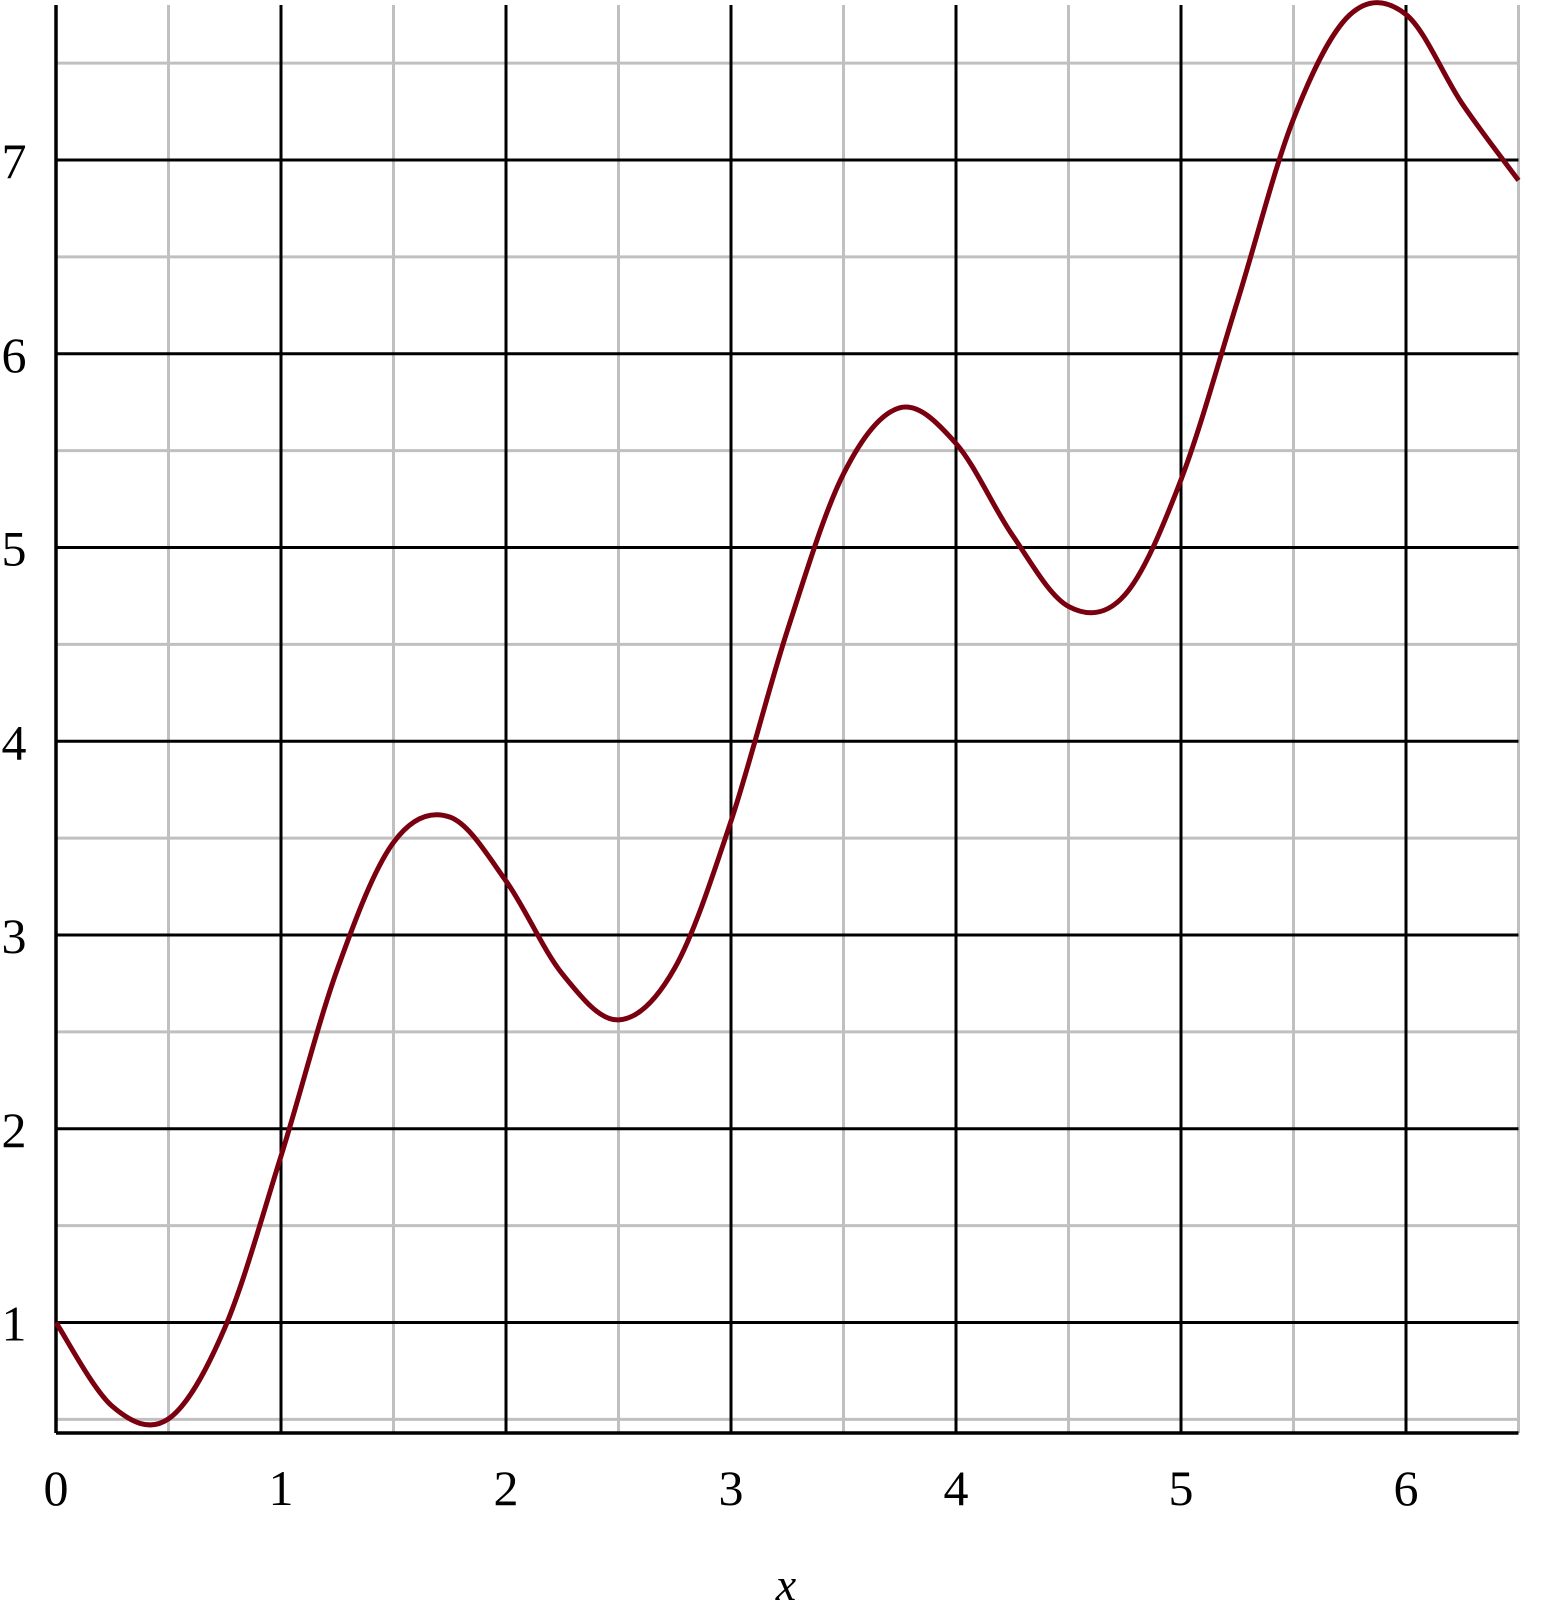  What do you see at coordinates (14, 1130) in the screenshot?
I see `y-tick-label: 2` at bounding box center [14, 1130].